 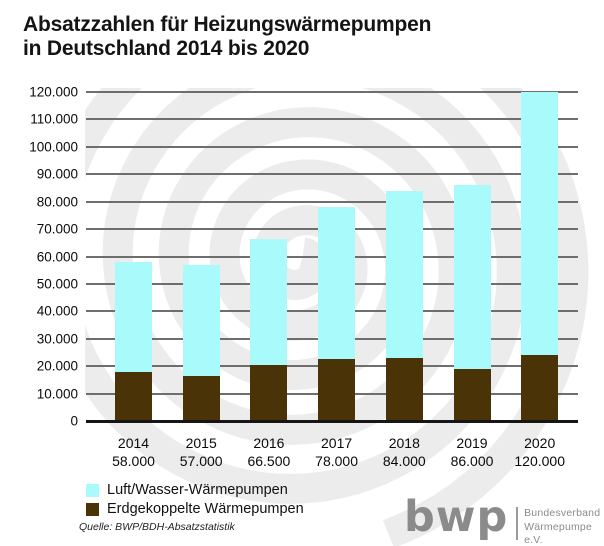 What do you see at coordinates (57, 311) in the screenshot?
I see `ytick-label: 40.000` at bounding box center [57, 311].